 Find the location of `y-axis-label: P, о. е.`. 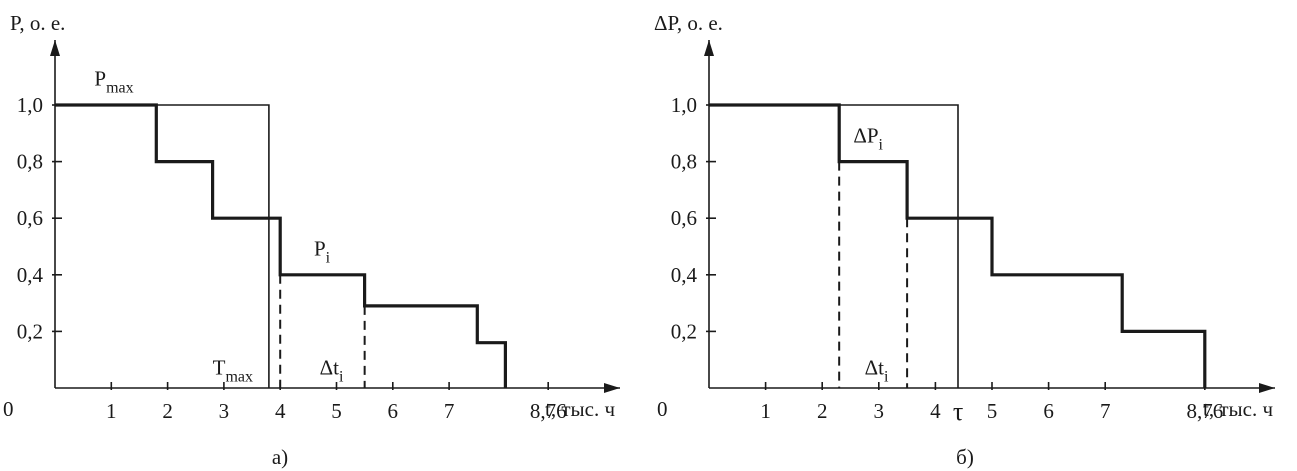

y-axis-label: P, о. е. is located at coordinates (37, 23).